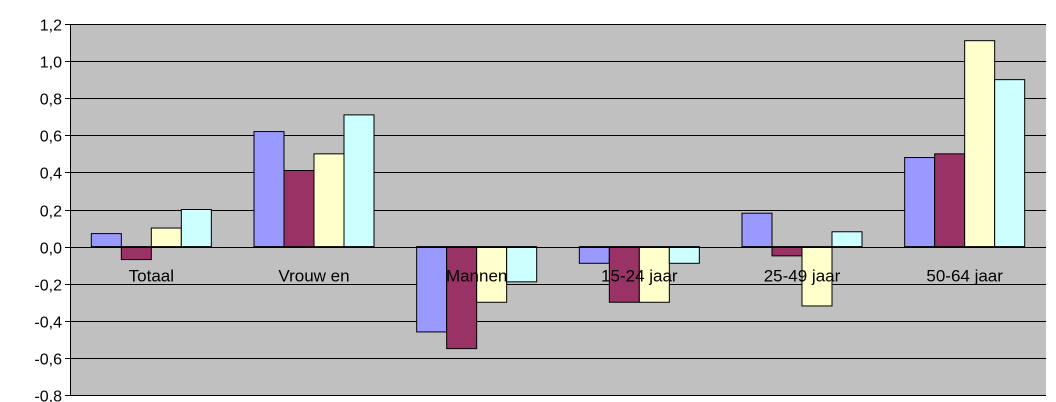  What do you see at coordinates (313, 276) in the screenshot?
I see `category-label: Vrouw en` at bounding box center [313, 276].